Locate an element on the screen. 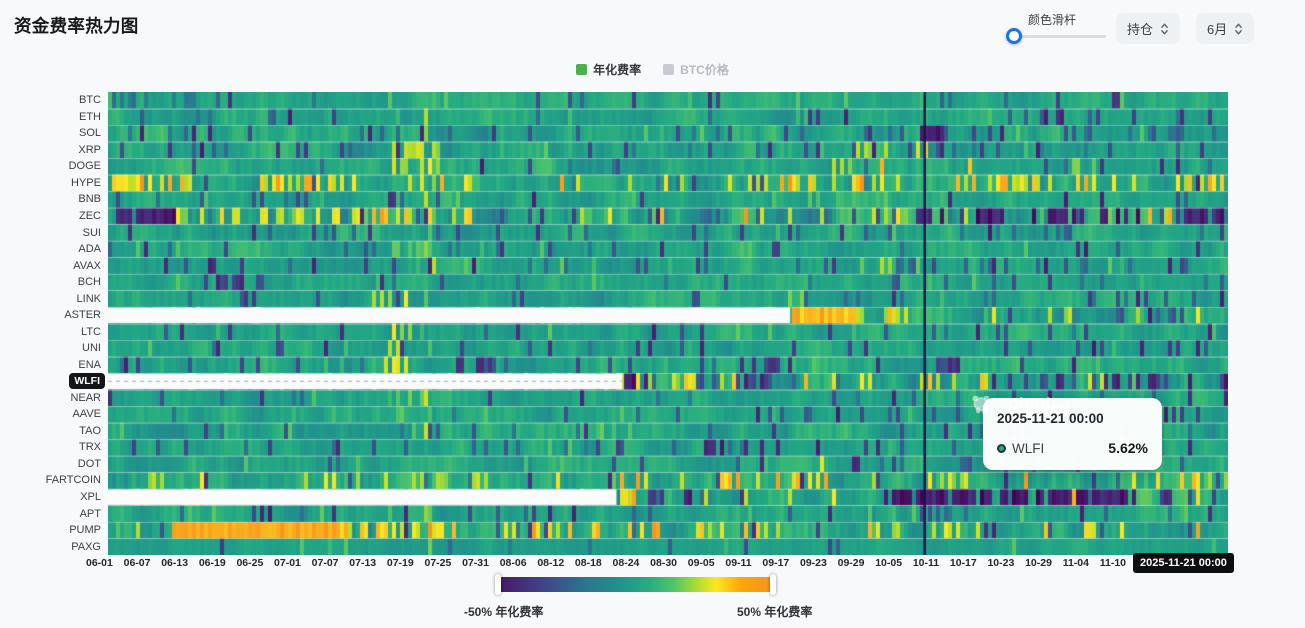 This screenshot has width=1305, height=628. row-label-trx: TRX is located at coordinates (90, 447).